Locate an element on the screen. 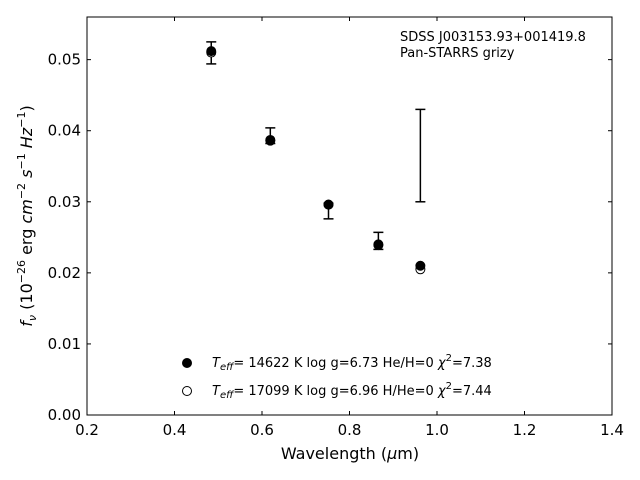  annotation-object-name: SDSS J003153.93+001419.8 is located at coordinates (493, 37).